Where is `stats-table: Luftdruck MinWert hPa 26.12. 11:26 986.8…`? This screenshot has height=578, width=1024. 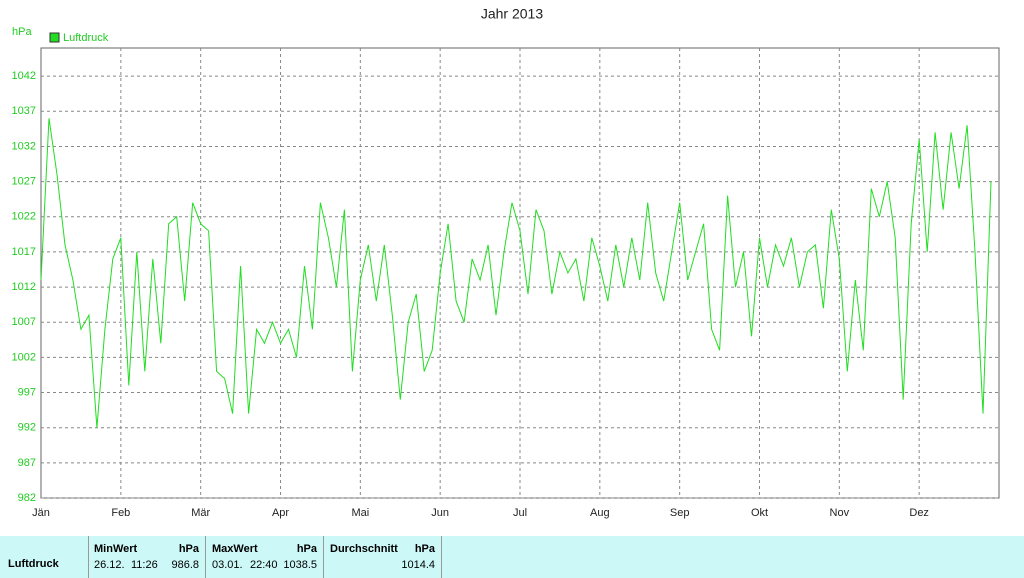 stats-table: Luftdruck MinWert hPa 26.12. 11:26 986.8… is located at coordinates (512, 557).